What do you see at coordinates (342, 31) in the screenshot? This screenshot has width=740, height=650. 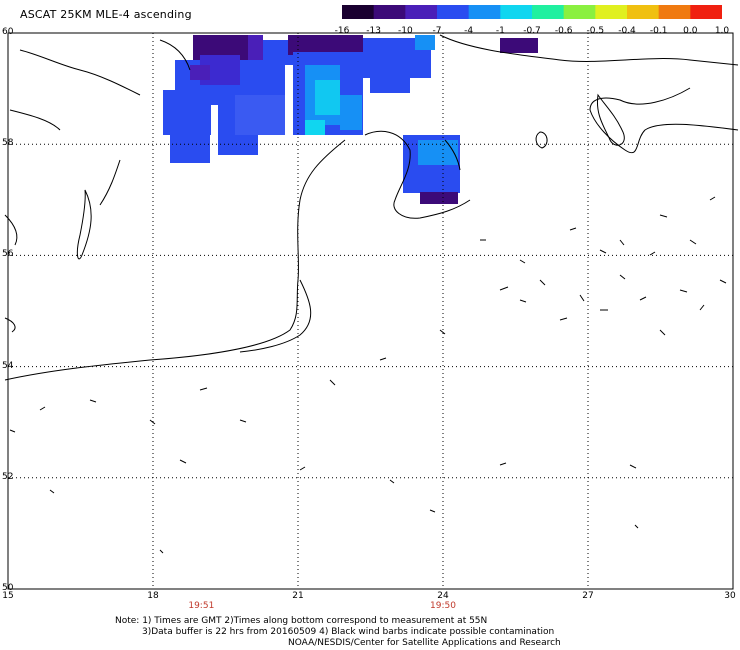 I see `colorbar-tick-label: -16` at bounding box center [342, 31].